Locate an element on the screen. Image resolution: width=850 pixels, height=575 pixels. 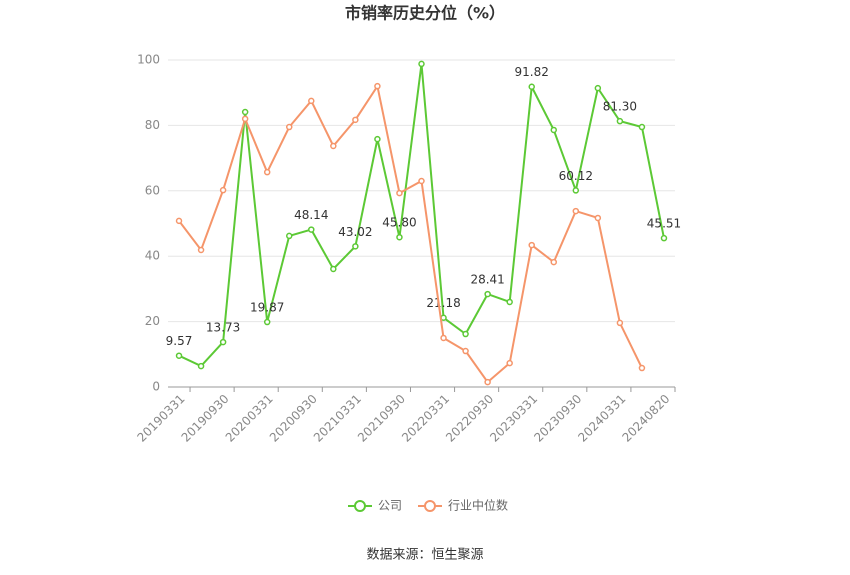
y-tick-label: 100 is located at coordinates (148, 60).